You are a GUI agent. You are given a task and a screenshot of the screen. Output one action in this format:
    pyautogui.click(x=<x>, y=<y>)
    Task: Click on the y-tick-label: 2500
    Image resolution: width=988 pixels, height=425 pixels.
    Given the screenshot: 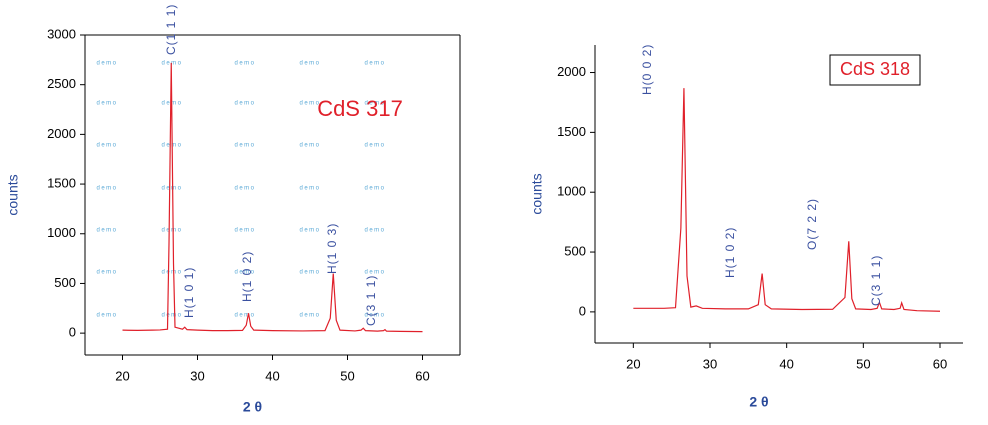 What is the action you would take?
    pyautogui.click(x=61, y=83)
    